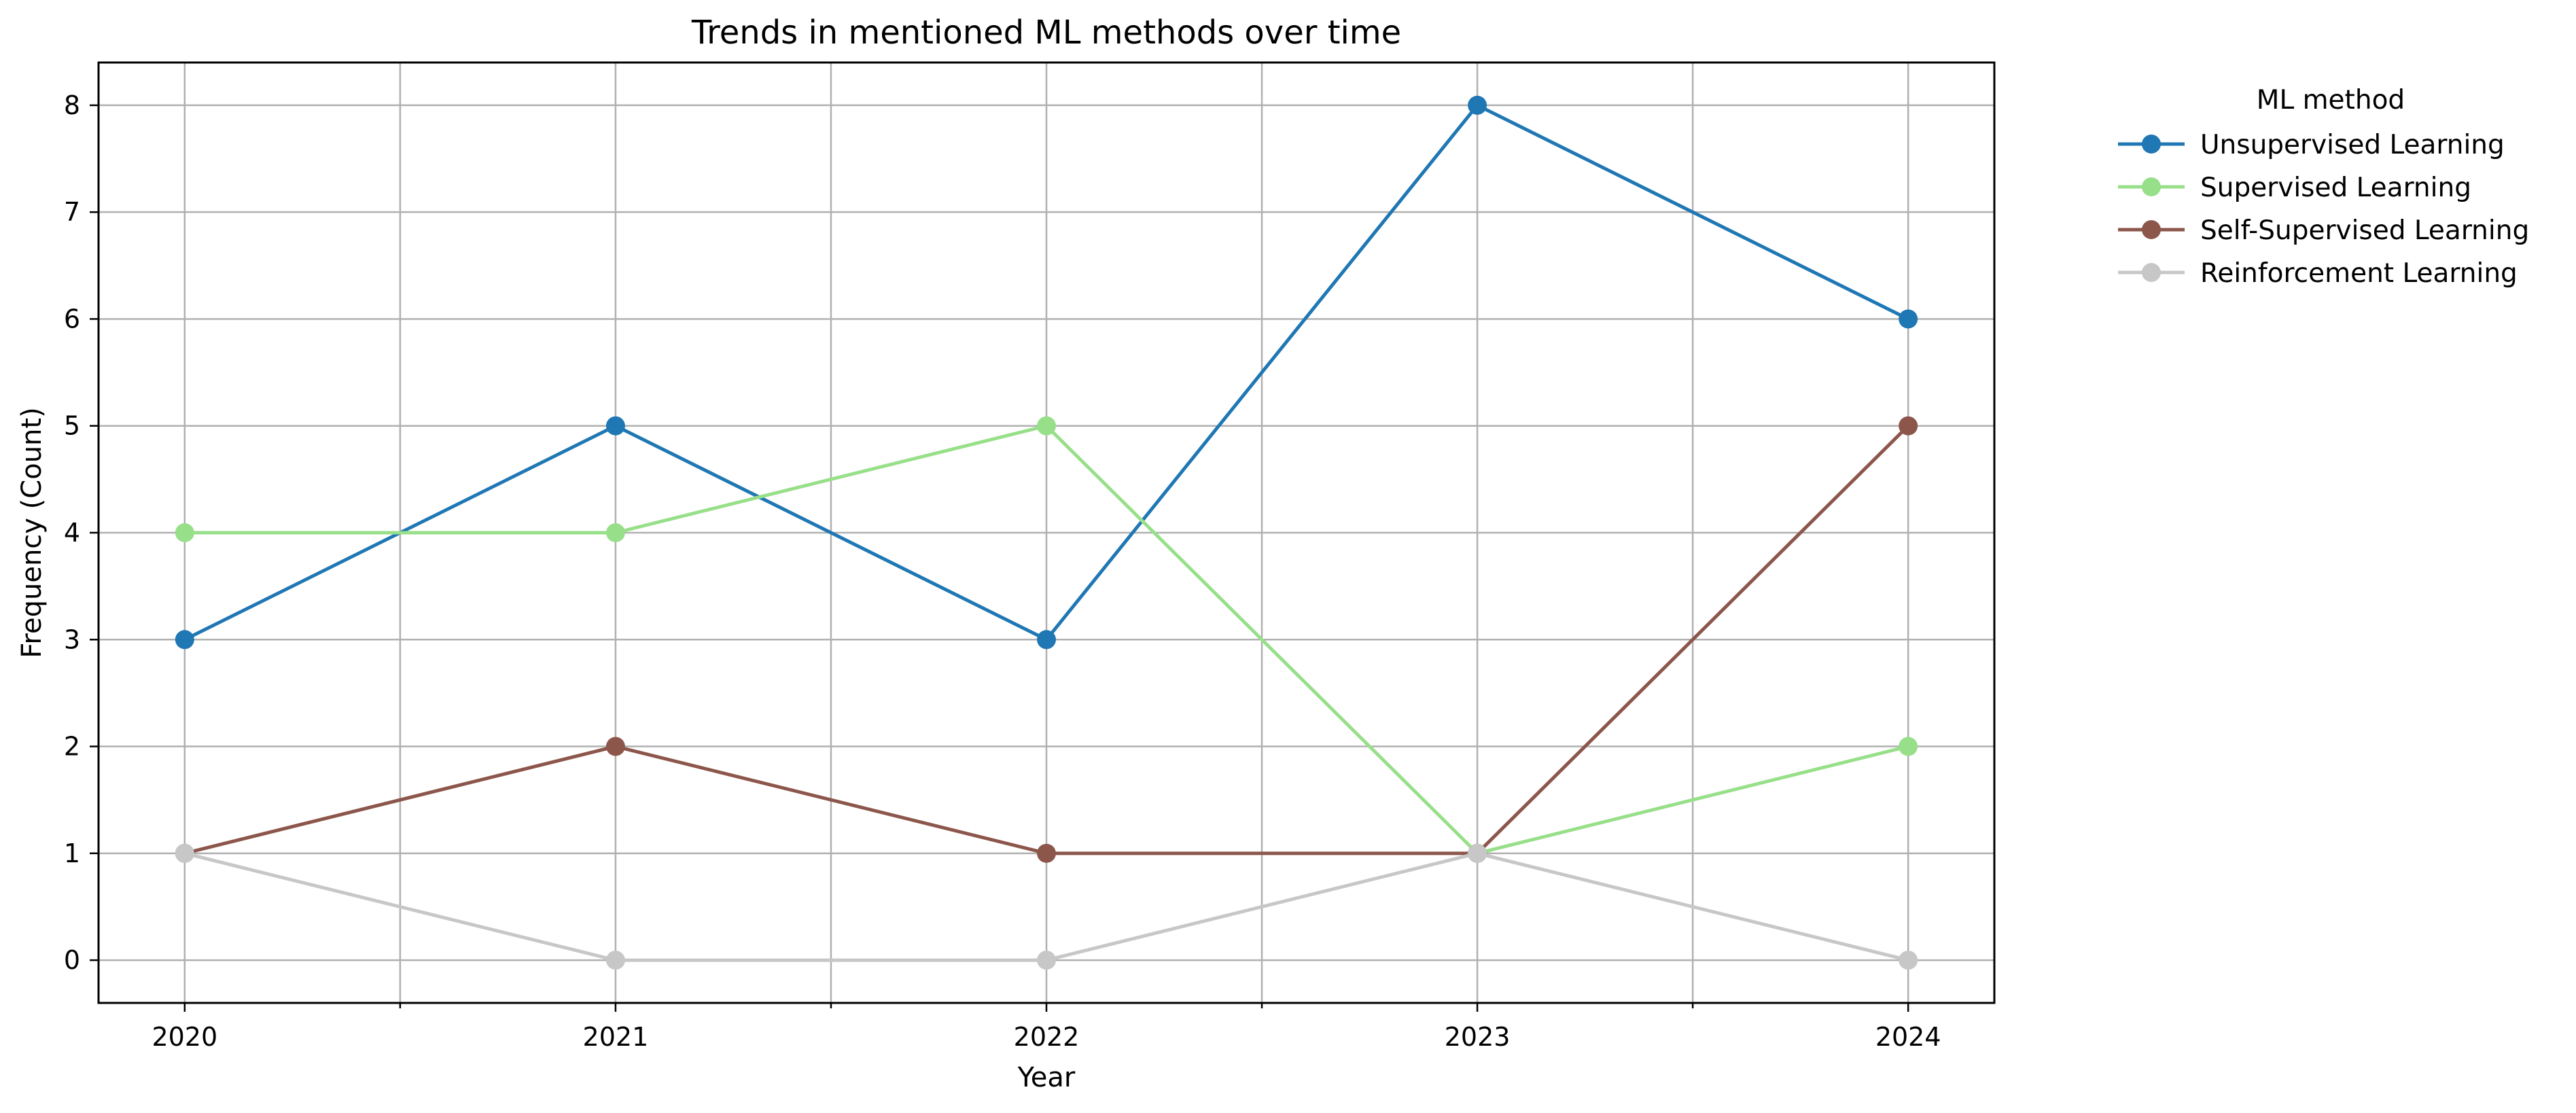  Describe the element at coordinates (2359, 273) in the screenshot. I see `legend-label: Reinforcement Learning` at that location.